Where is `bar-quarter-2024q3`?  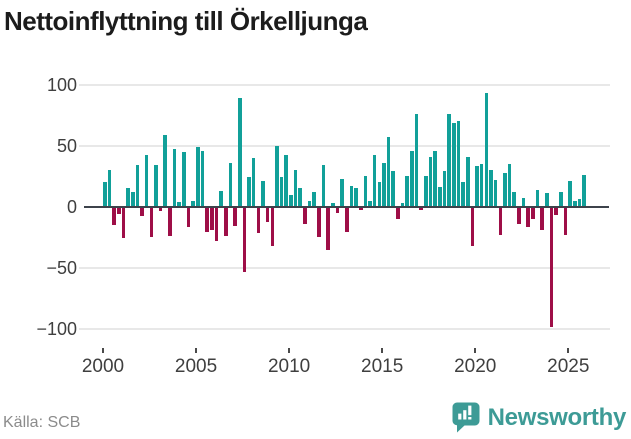
bar-quarter-2024q3 is located at coordinates (560, 199).